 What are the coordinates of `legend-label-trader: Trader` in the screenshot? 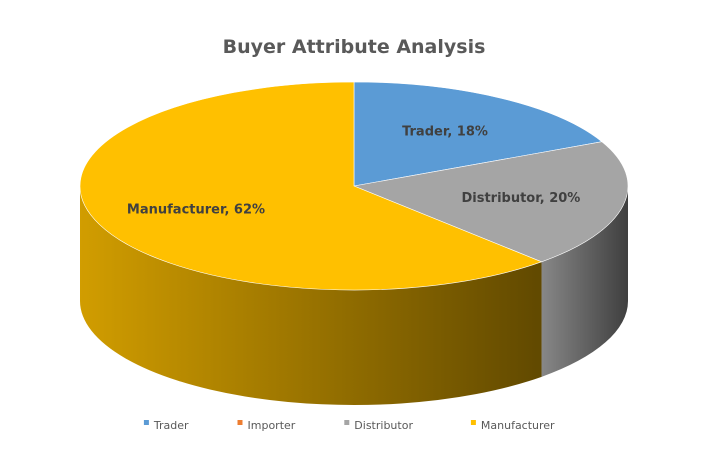 It's located at (171, 425).